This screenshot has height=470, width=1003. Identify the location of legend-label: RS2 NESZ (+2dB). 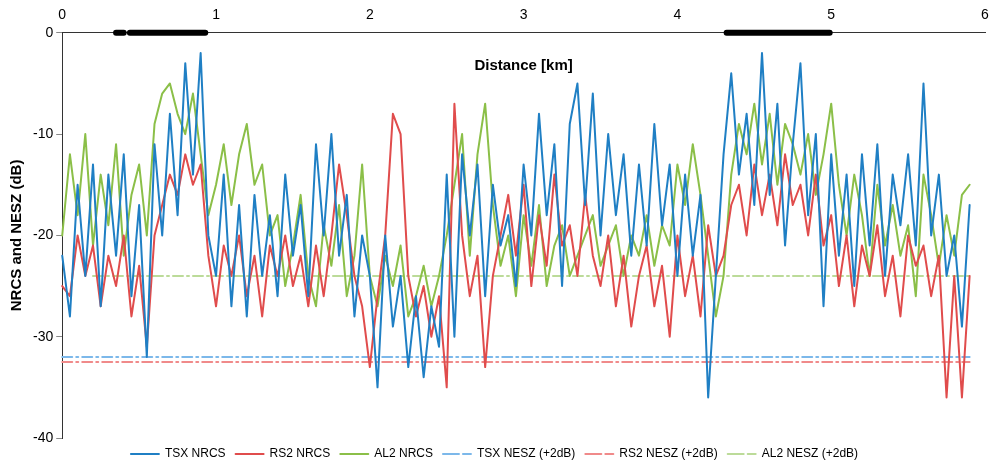
(668, 453).